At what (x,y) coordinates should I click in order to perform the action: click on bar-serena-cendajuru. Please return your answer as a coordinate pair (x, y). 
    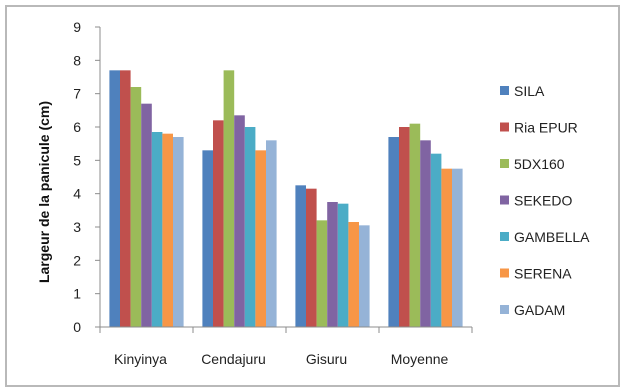
    Looking at the image, I should click on (260, 238).